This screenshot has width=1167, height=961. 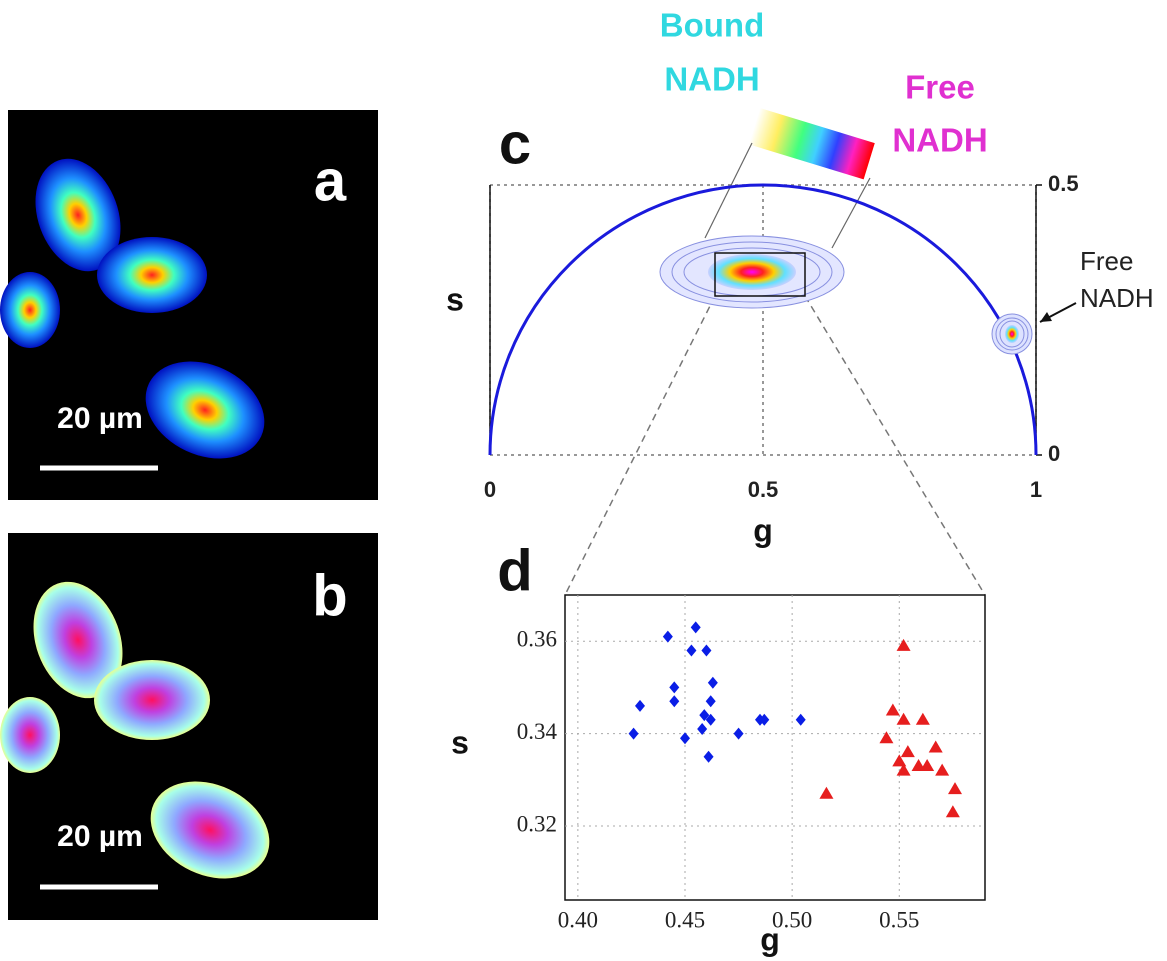 I want to click on annotation: NADH, so click(x=1117, y=298).